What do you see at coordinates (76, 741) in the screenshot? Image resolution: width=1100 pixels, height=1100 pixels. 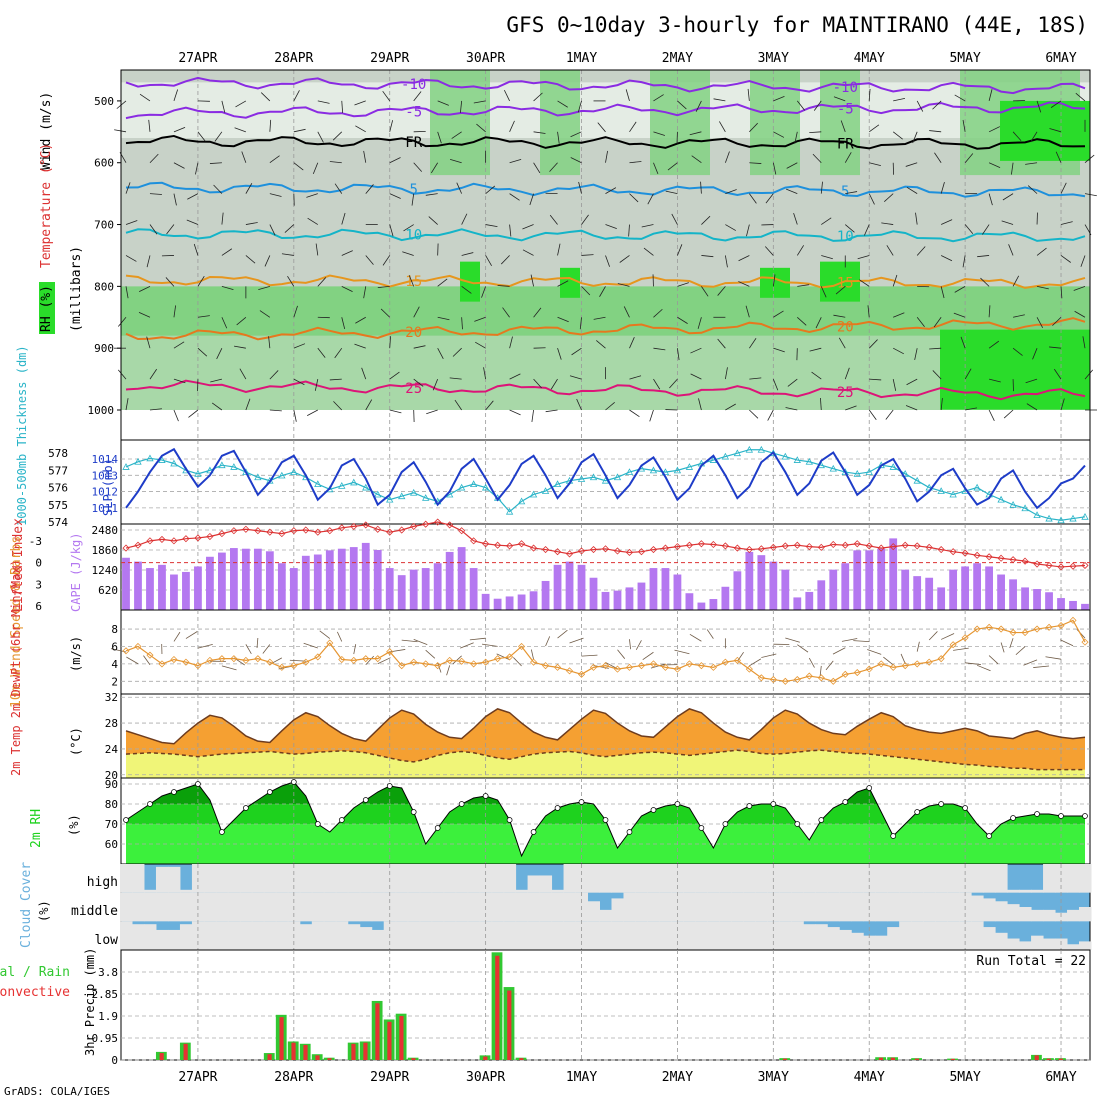 I see `temp-yunit: (°C)` at bounding box center [76, 741].